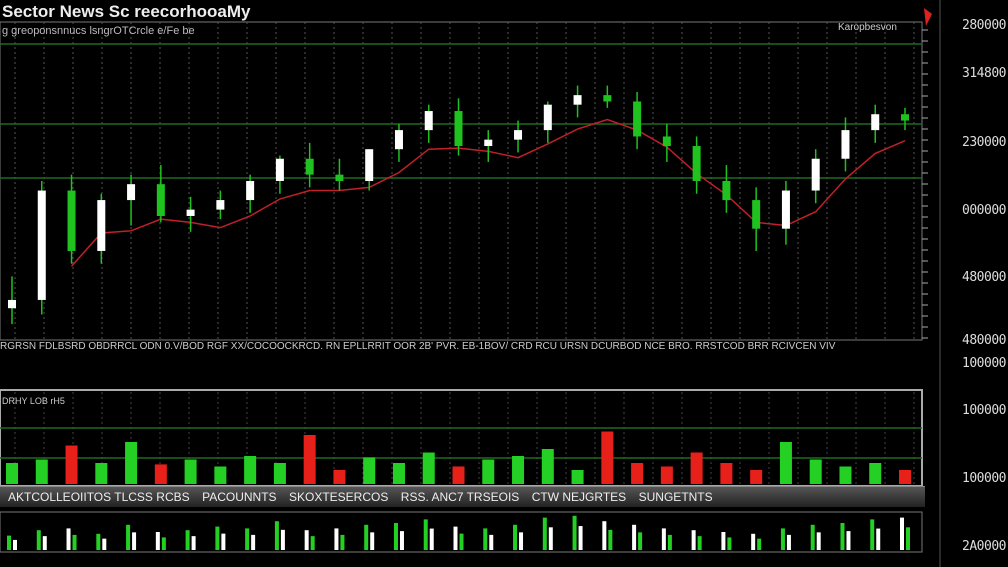 The image size is (1008, 567). I want to click on alert-marker-icon, so click(928, 17).